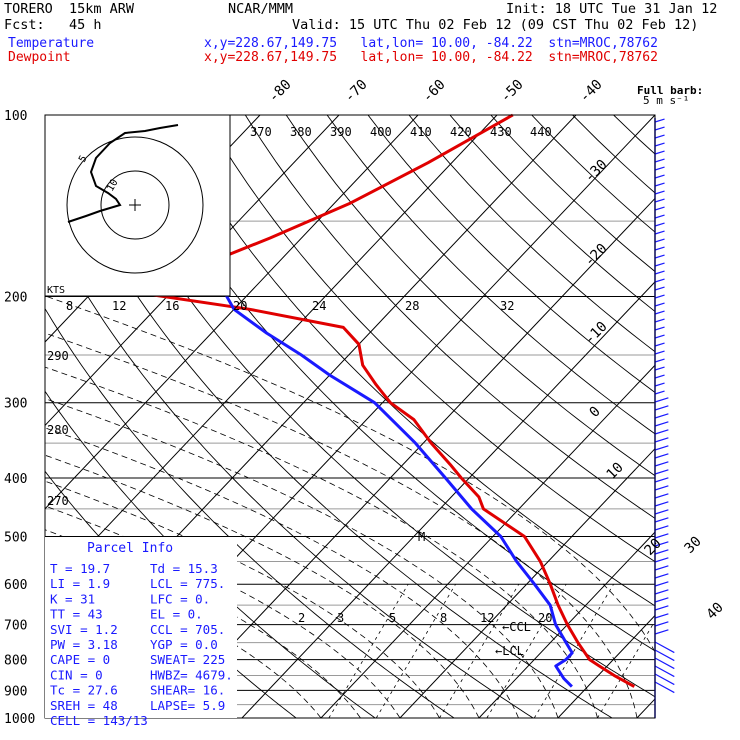  Describe the element at coordinates (596, 333) in the screenshot. I see `isotherm-label: -10` at that location.